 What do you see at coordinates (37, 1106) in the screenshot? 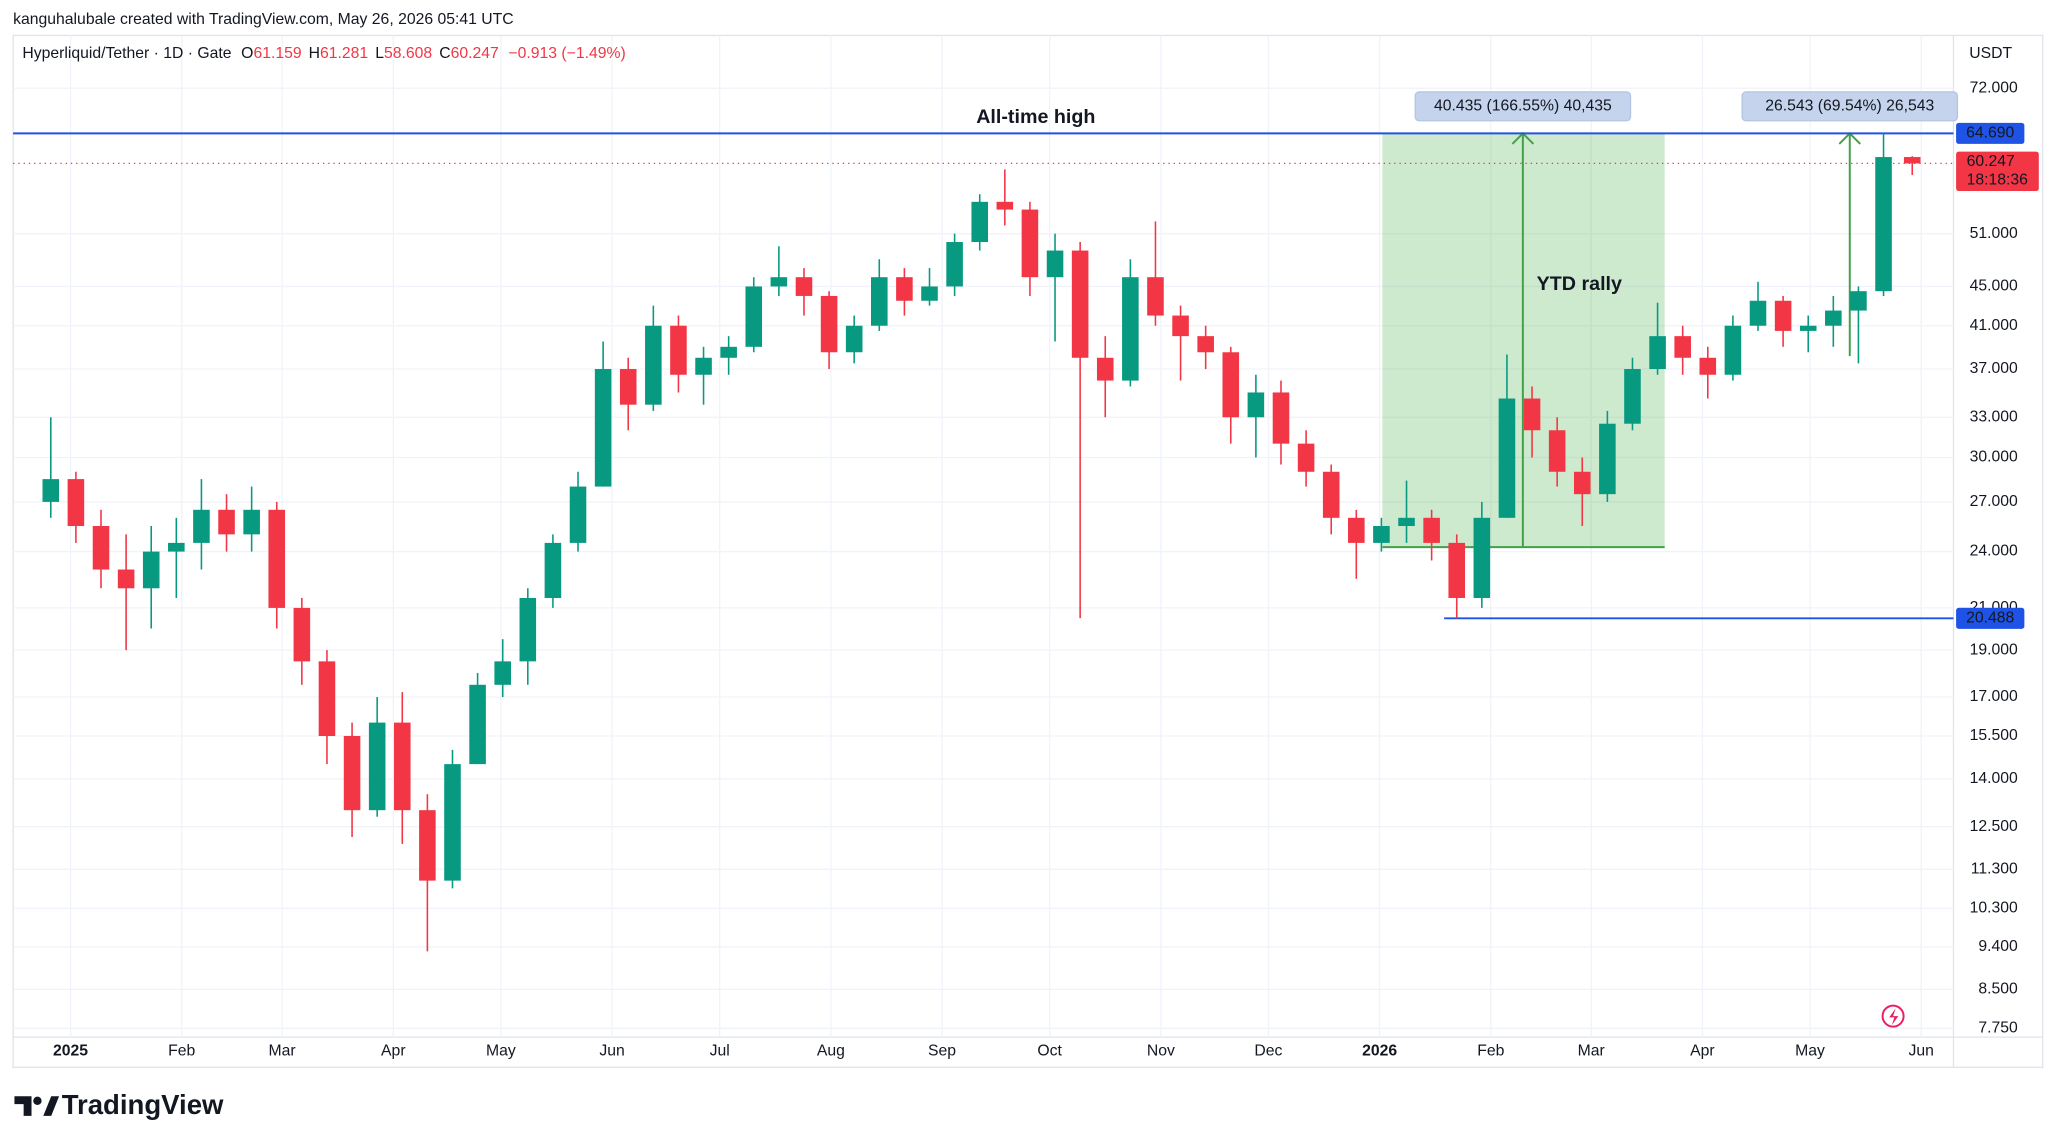
I see `brand-logo` at bounding box center [37, 1106].